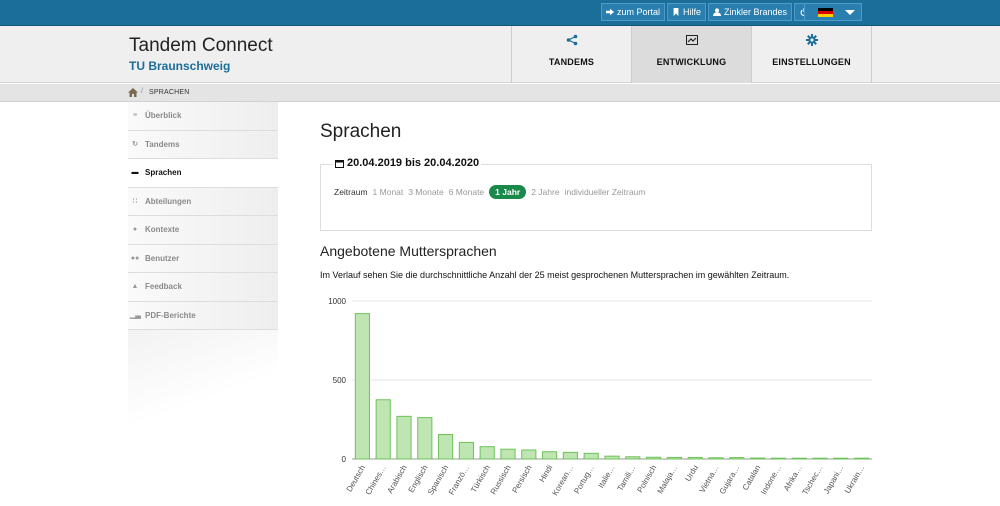 The width and height of the screenshot is (1000, 506). I want to click on caret-down-icon, so click(850, 12).